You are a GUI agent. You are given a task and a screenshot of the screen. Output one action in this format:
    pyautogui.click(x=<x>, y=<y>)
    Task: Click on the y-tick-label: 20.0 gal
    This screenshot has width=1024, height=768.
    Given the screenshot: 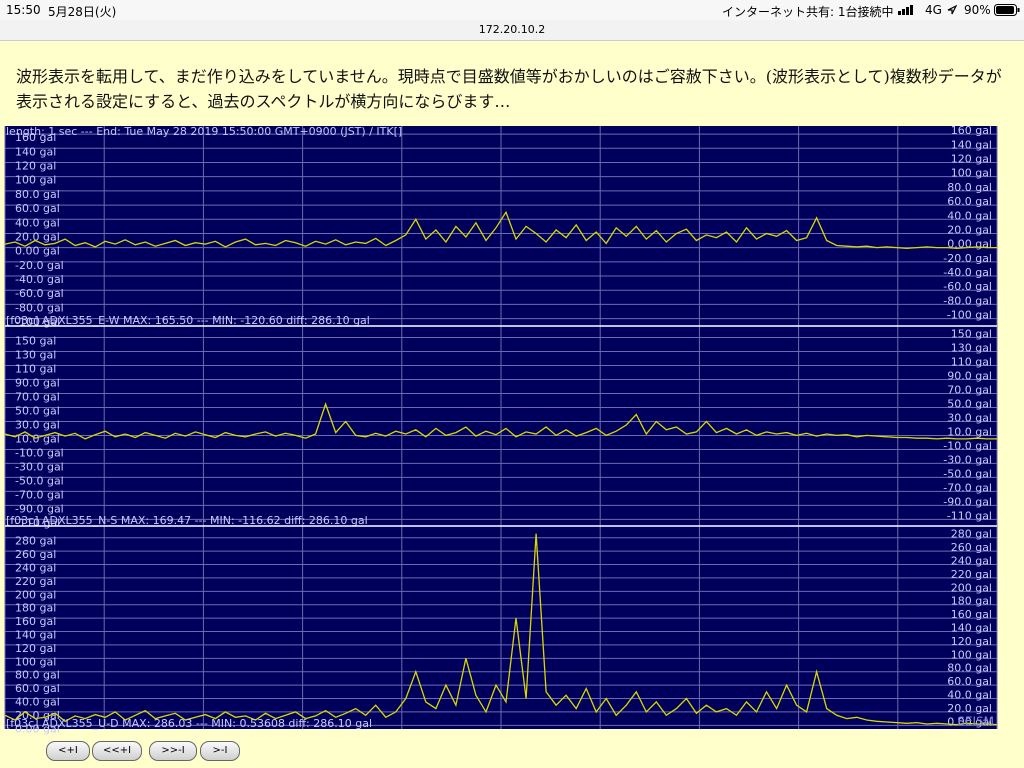 What is the action you would take?
    pyautogui.click(x=37, y=236)
    